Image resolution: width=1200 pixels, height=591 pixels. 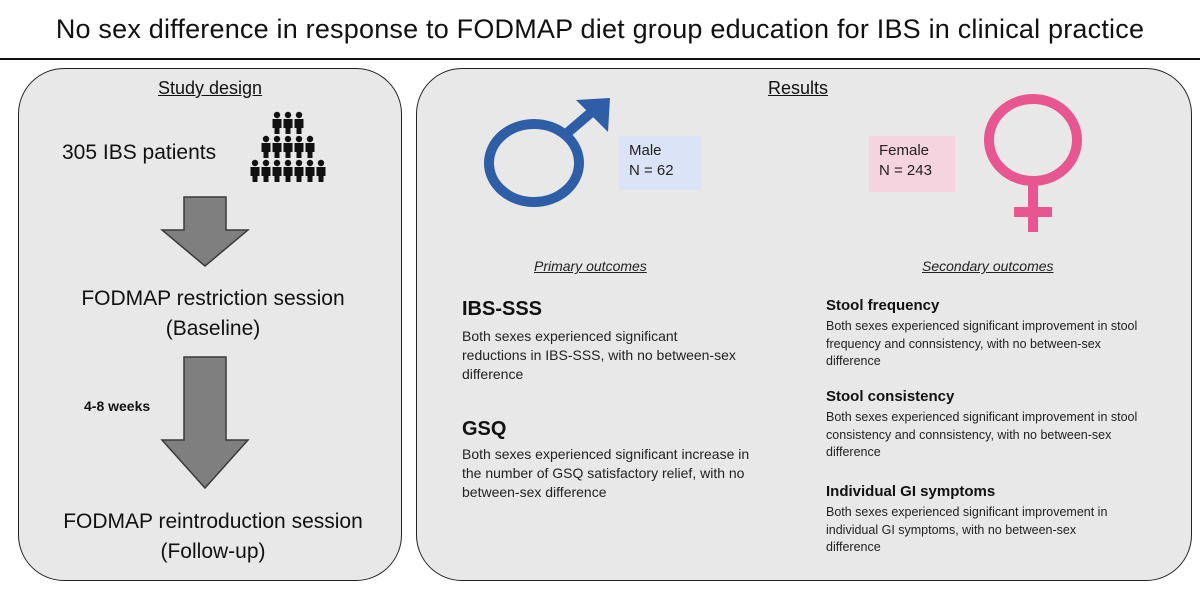 What do you see at coordinates (213, 551) in the screenshot?
I see `reintroduction-session-line2: (Follow-up)` at bounding box center [213, 551].